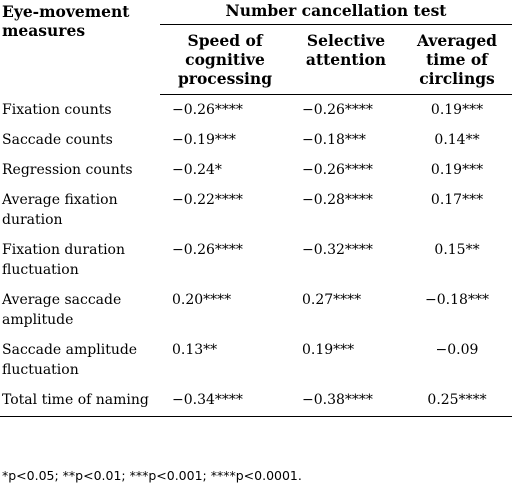 This screenshot has width=516, height=490. I want to click on table-row: Saccade counts −0.19*** −0.18*** 0.14**, so click(256, 140).